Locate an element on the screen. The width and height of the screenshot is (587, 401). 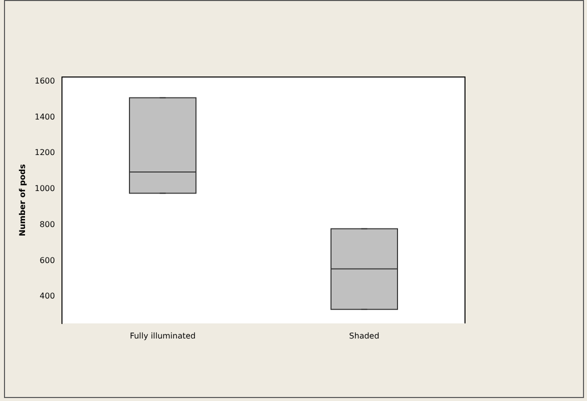
x-tick-label: Shaded is located at coordinates (364, 335).